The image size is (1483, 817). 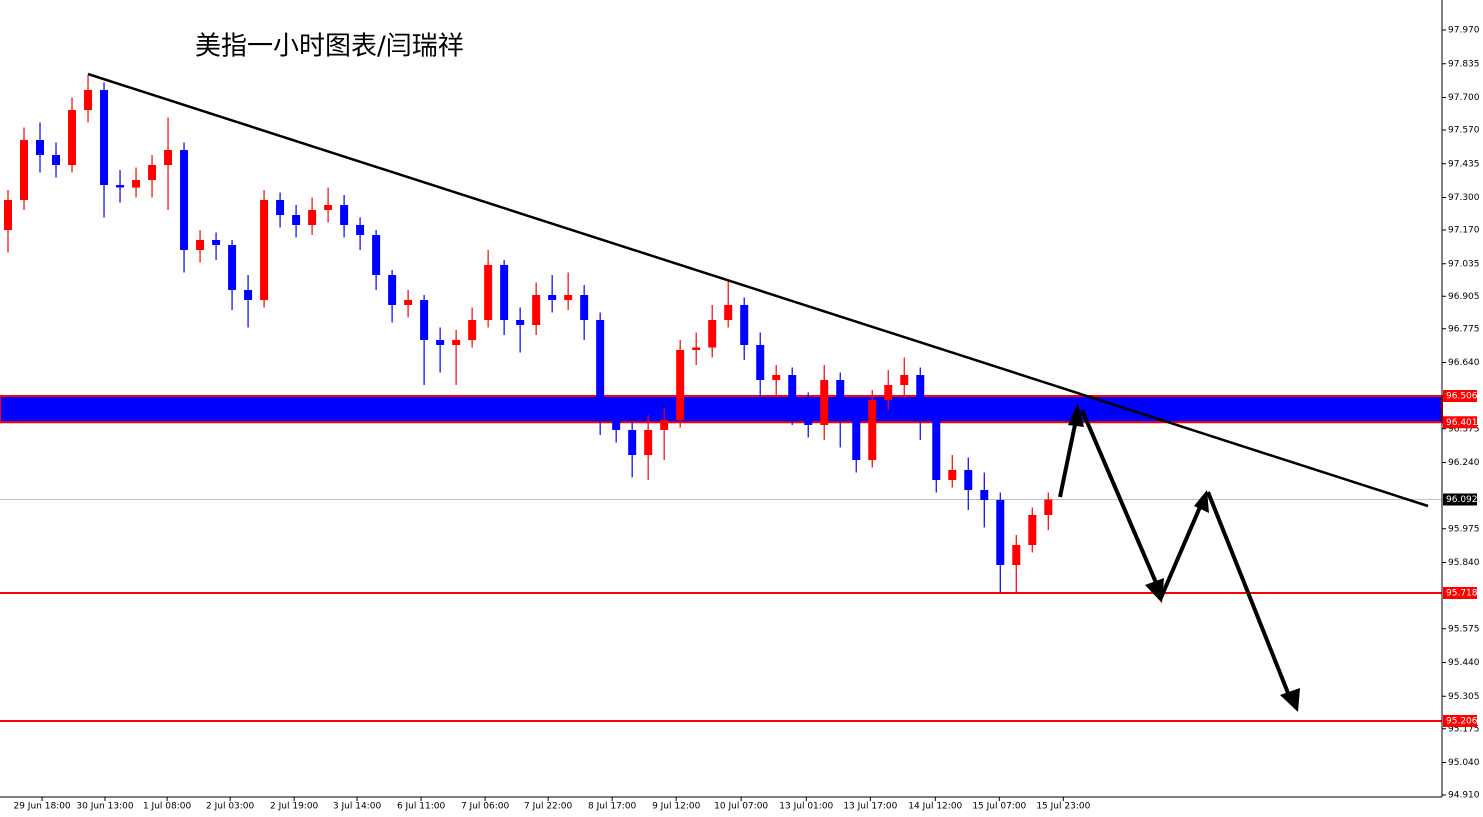 What do you see at coordinates (230, 807) in the screenshot?
I see `x-tick-label: 2 Jul 03:00` at bounding box center [230, 807].